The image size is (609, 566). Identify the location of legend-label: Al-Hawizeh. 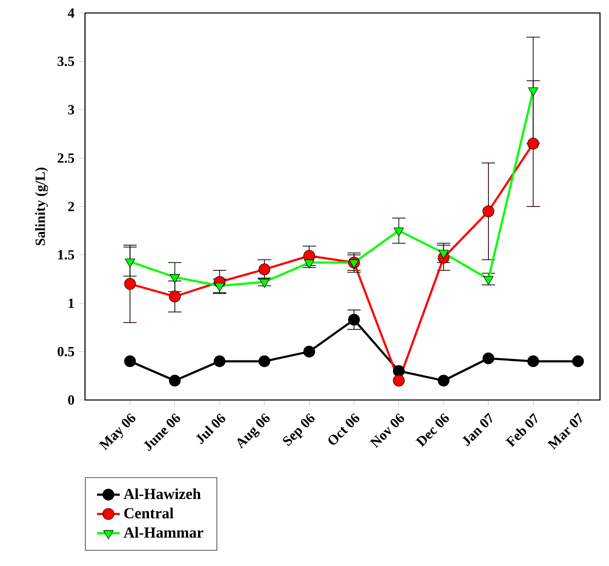
(162, 494).